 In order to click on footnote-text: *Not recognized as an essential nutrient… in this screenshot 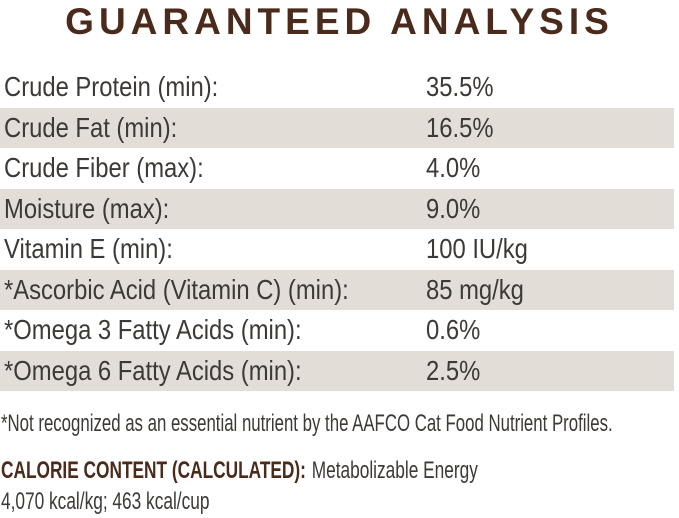, I will do `click(307, 423)`.